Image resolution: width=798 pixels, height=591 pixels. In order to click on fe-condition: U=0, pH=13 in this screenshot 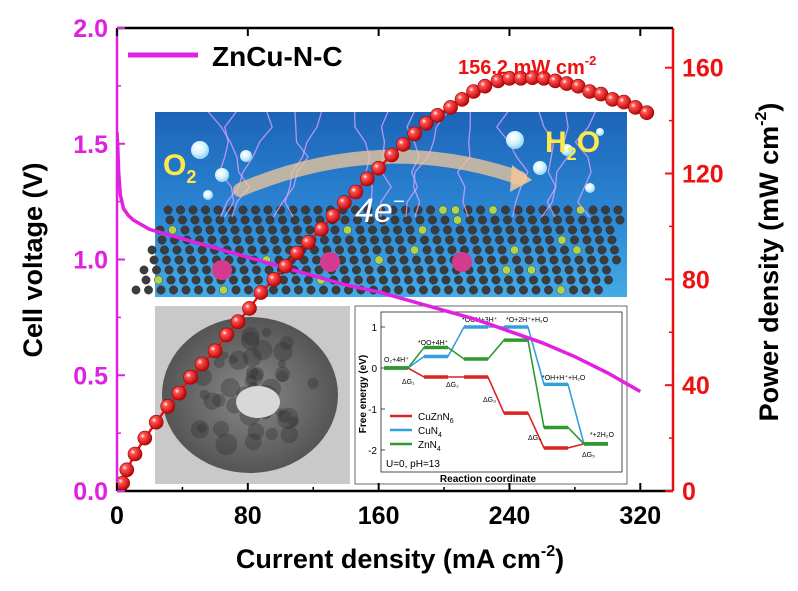, I will do `click(413, 464)`.